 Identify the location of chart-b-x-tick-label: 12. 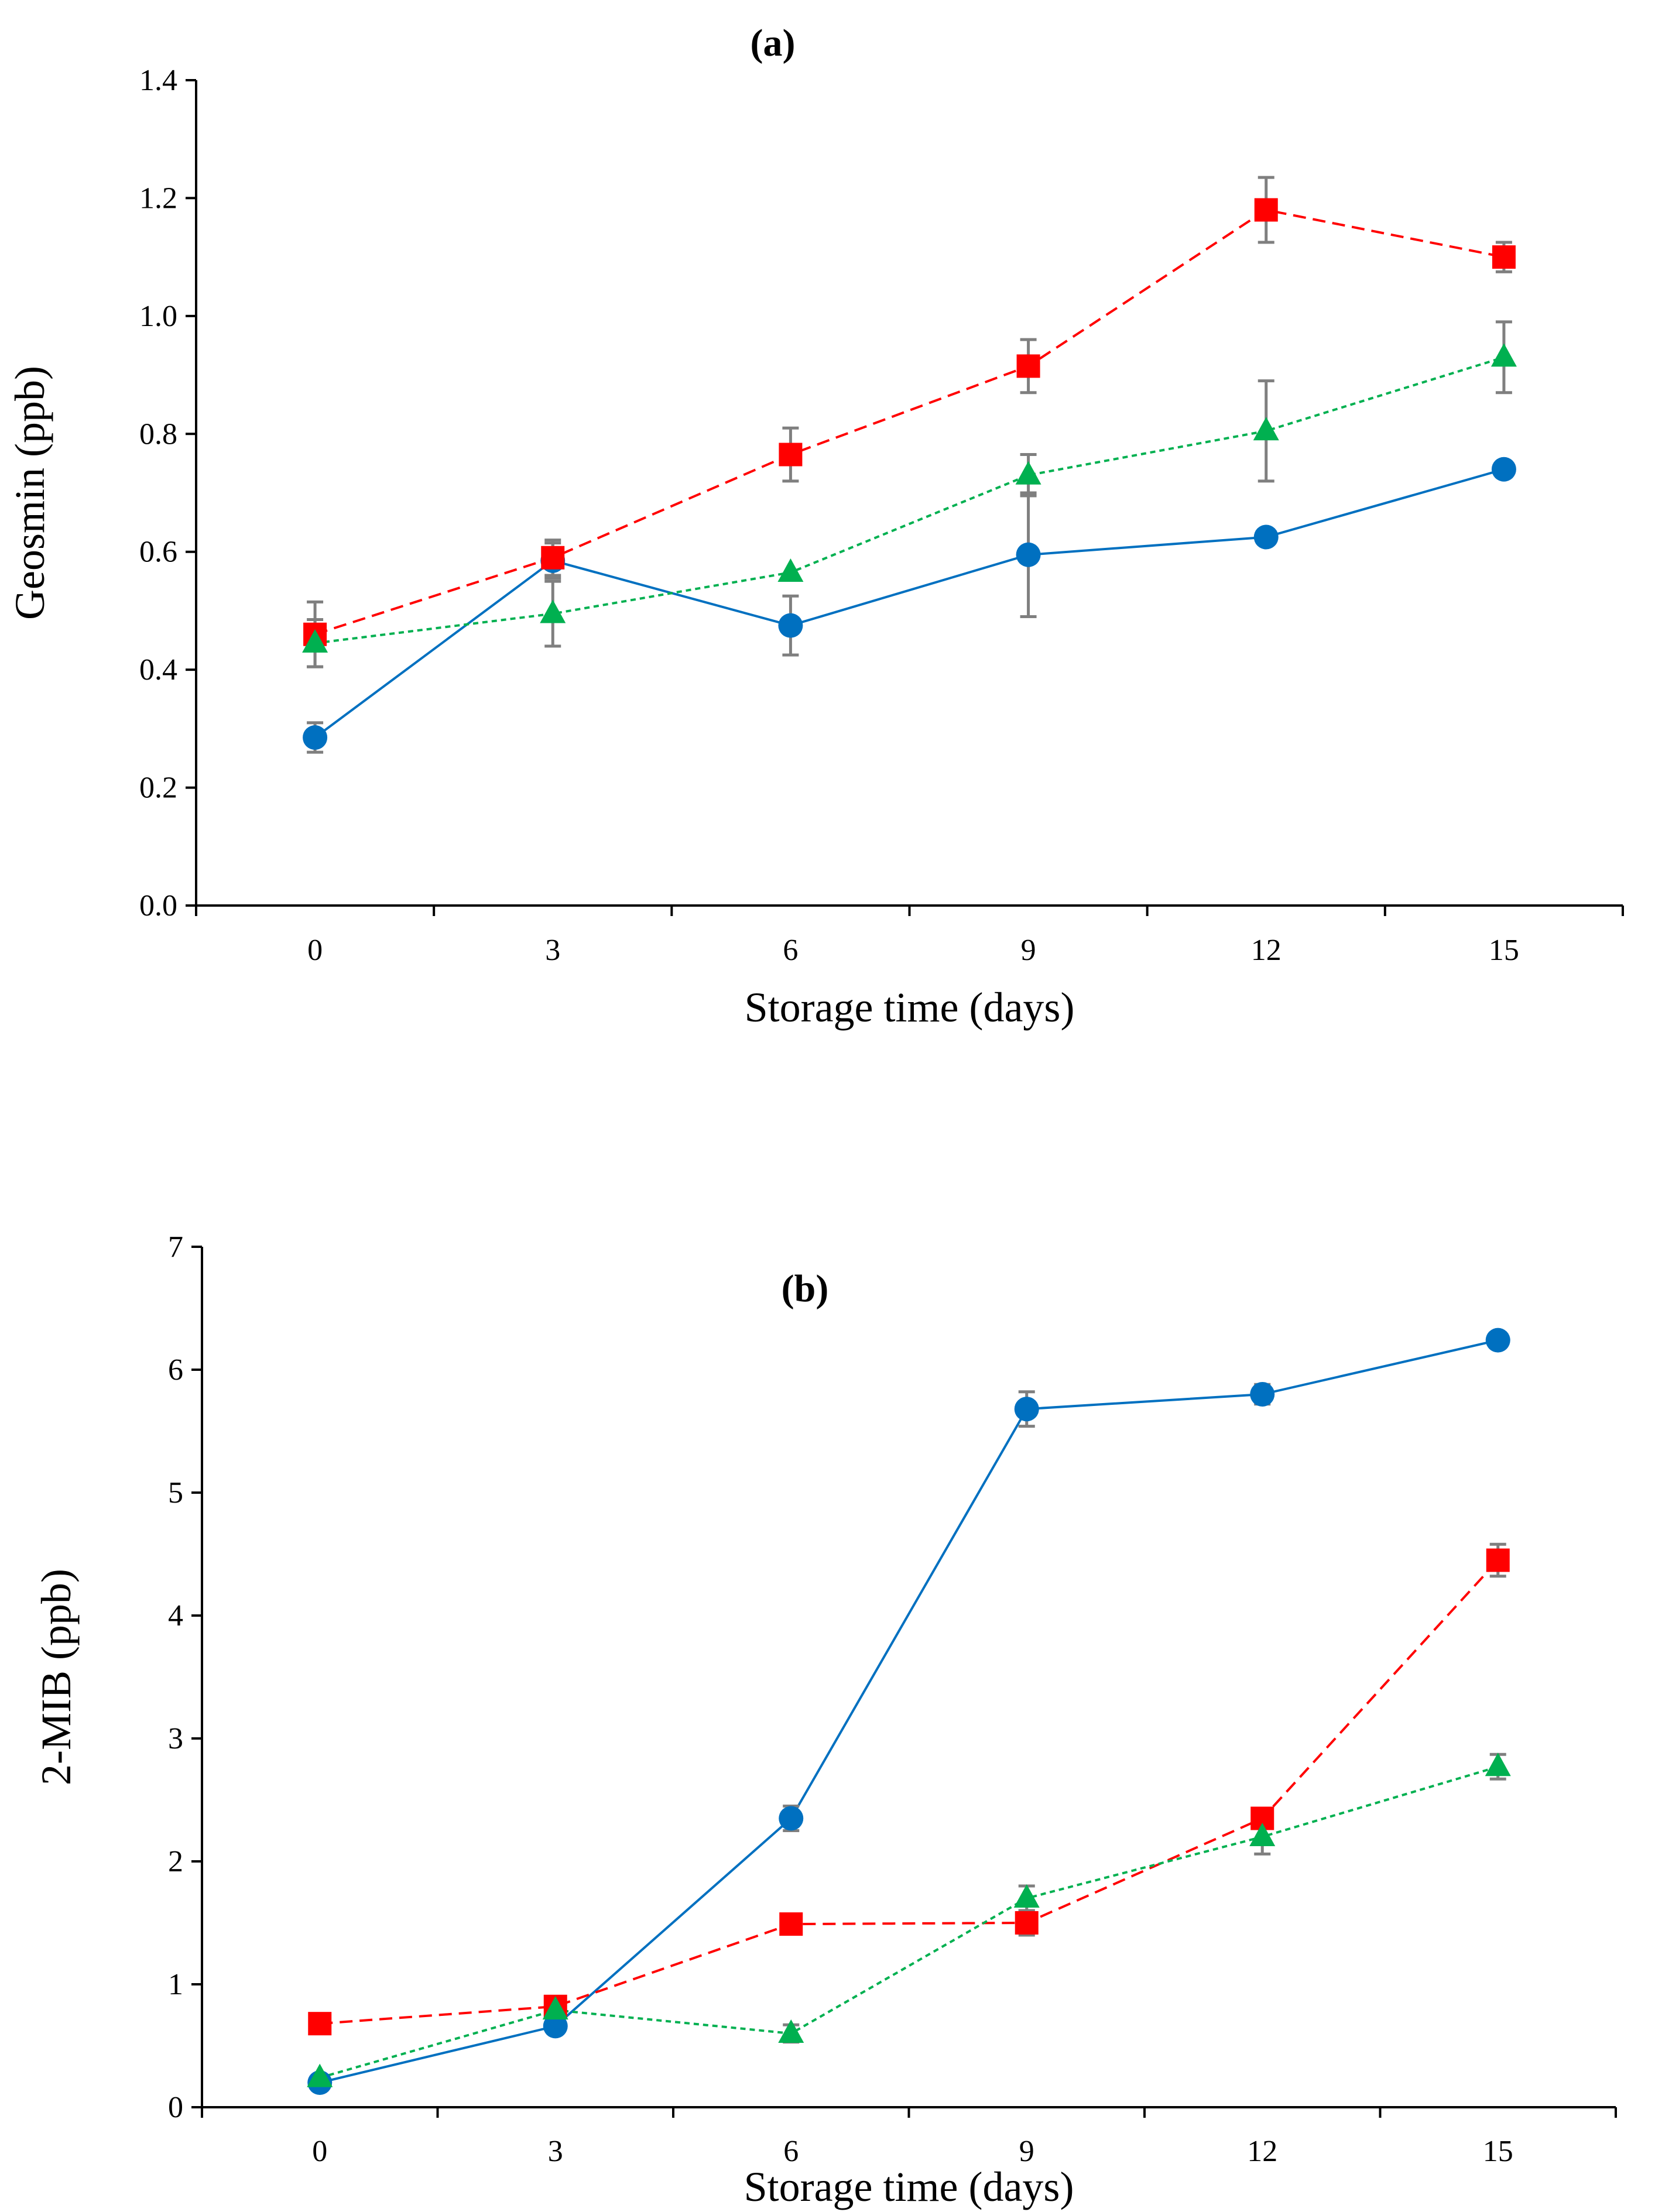
(1262, 2151).